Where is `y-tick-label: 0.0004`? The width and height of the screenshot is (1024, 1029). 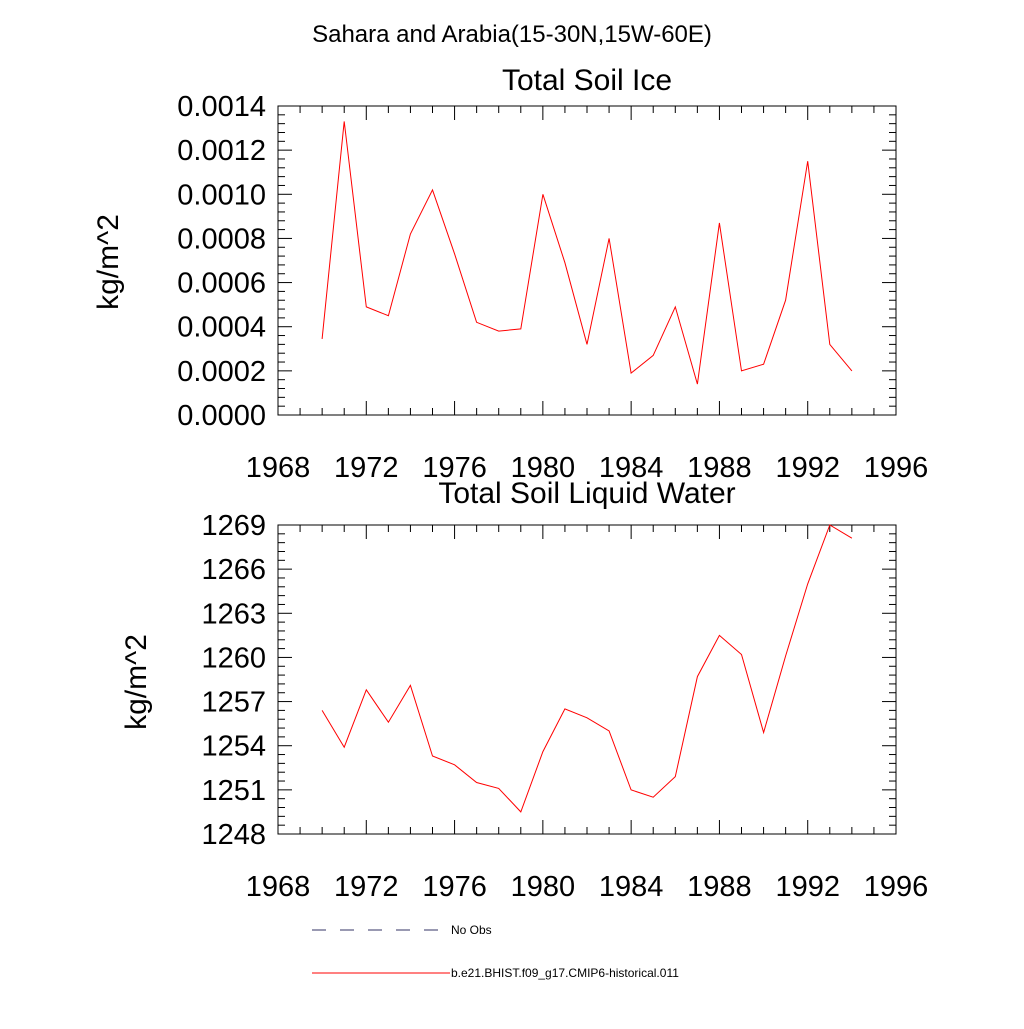 y-tick-label: 0.0004 is located at coordinates (221, 328).